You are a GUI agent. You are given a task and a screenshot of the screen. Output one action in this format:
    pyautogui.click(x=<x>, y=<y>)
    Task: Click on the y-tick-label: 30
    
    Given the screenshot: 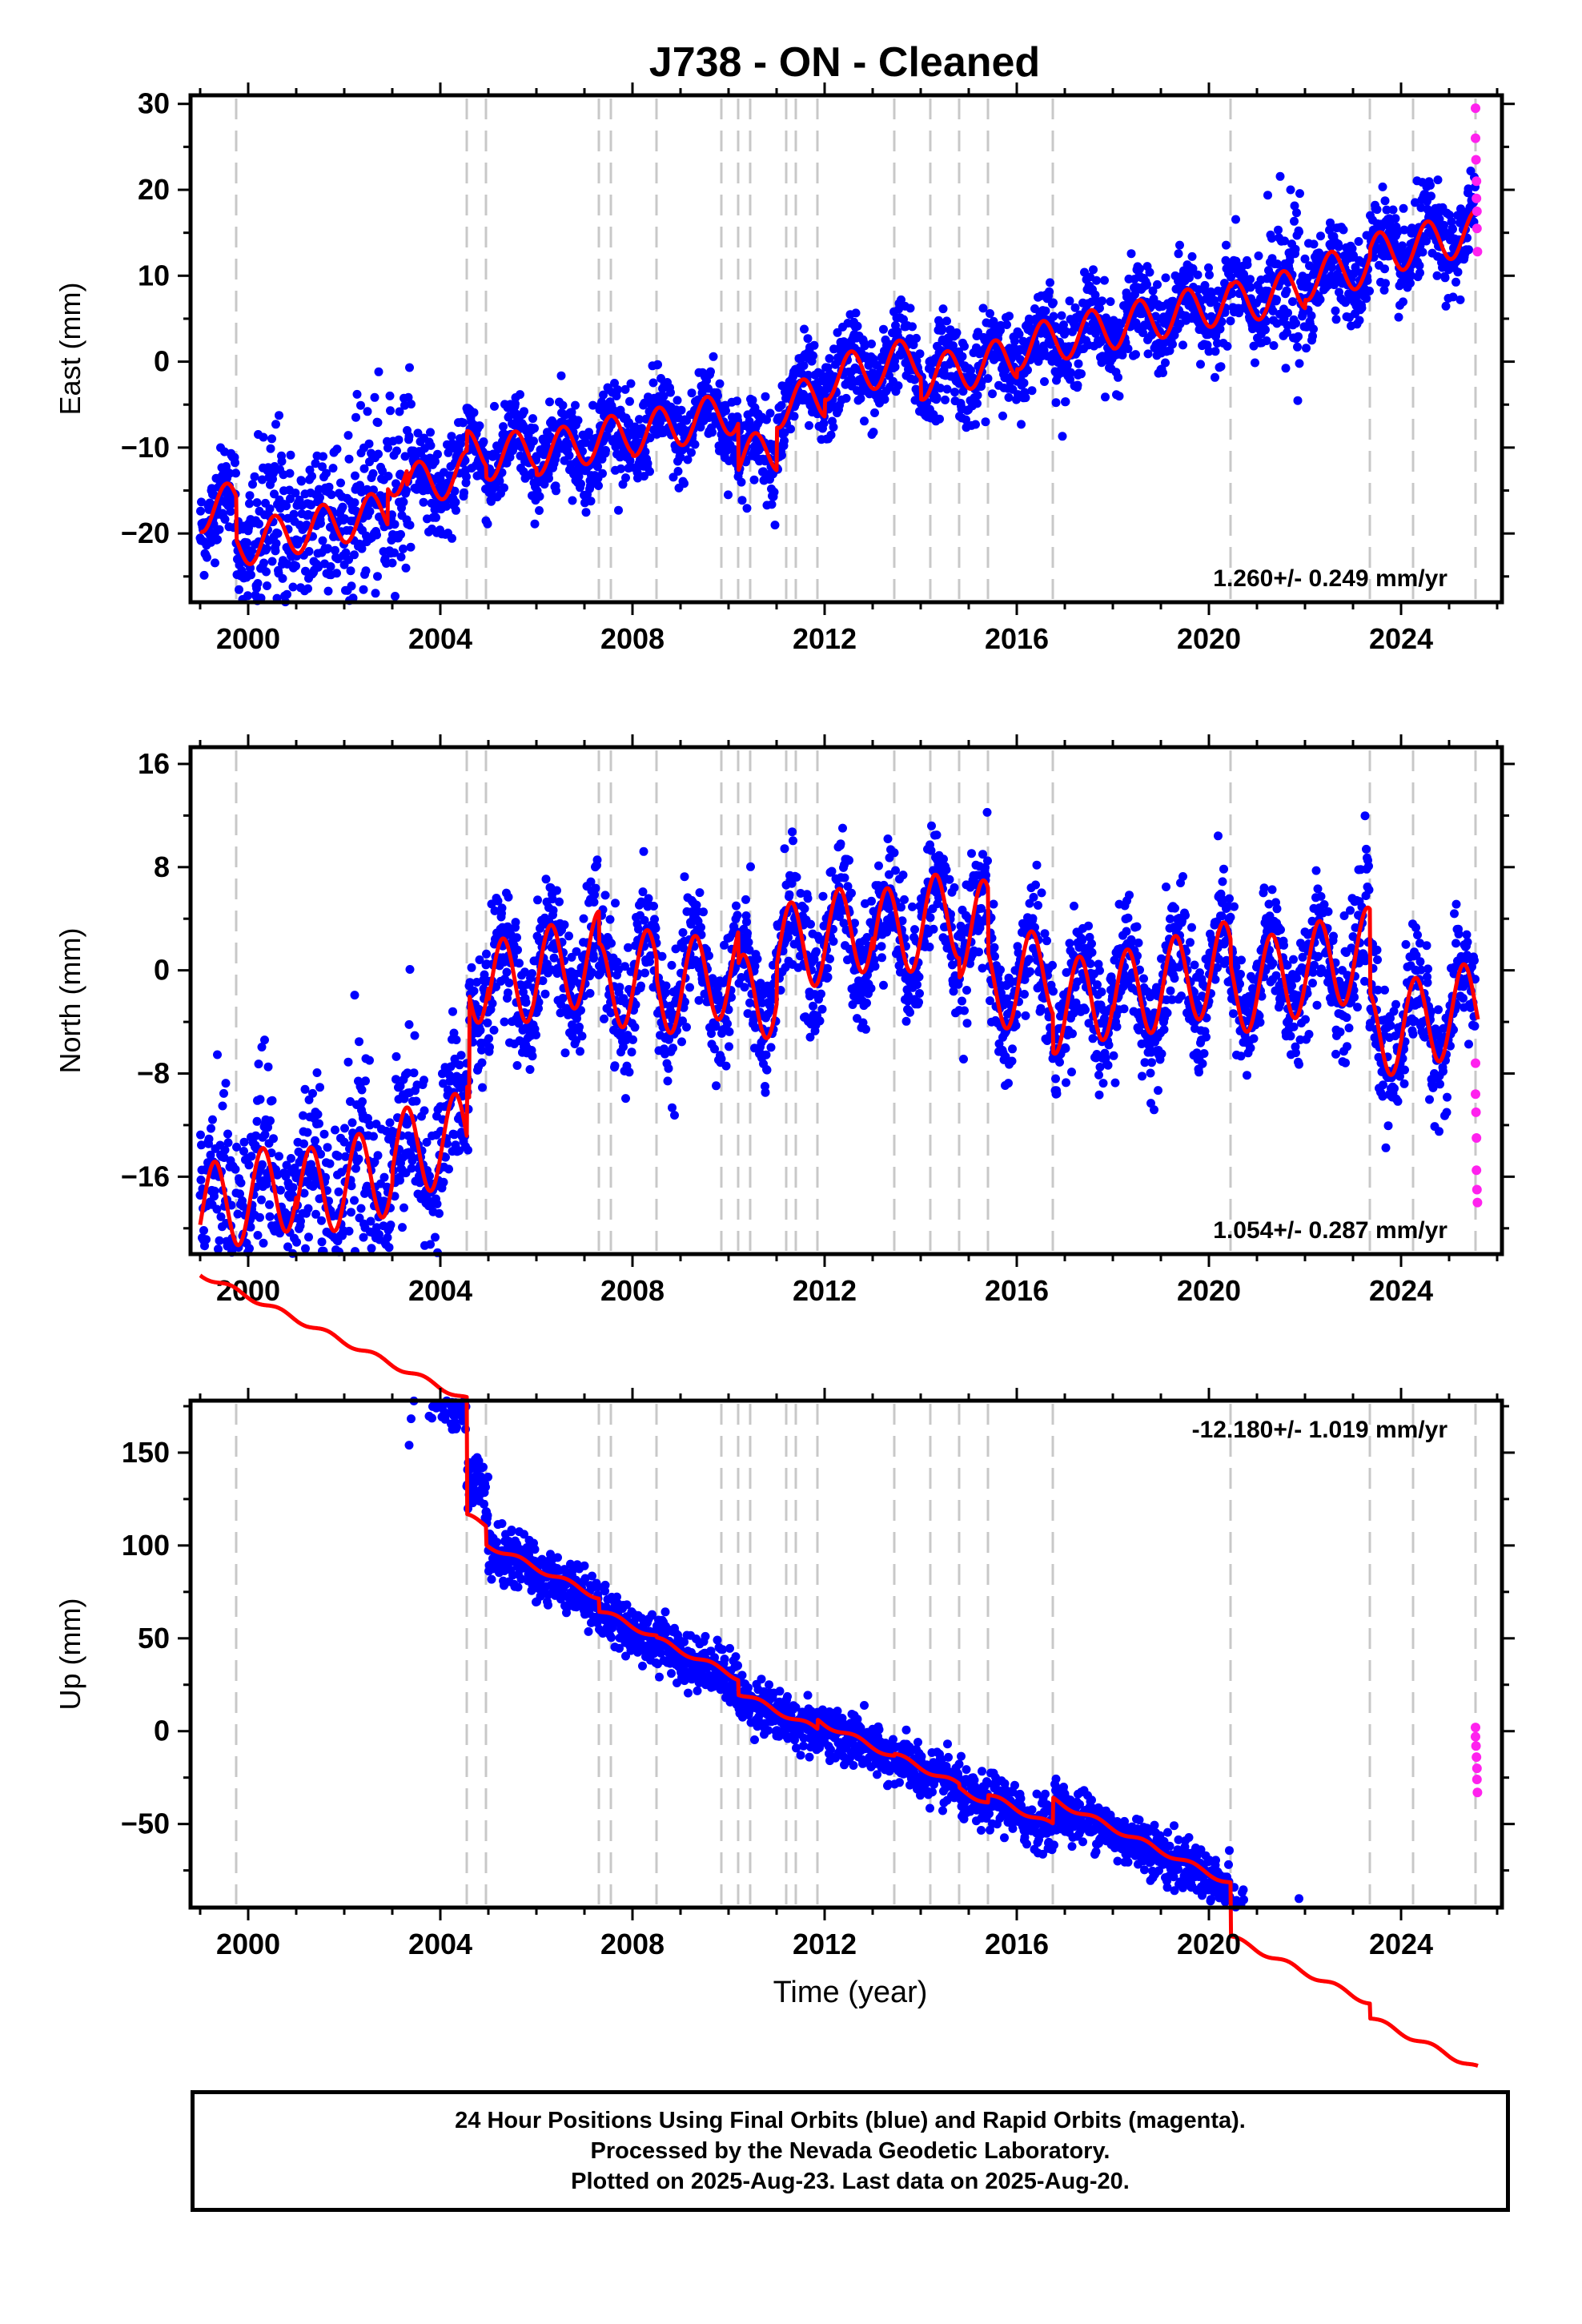 What is the action you would take?
    pyautogui.click(x=154, y=103)
    